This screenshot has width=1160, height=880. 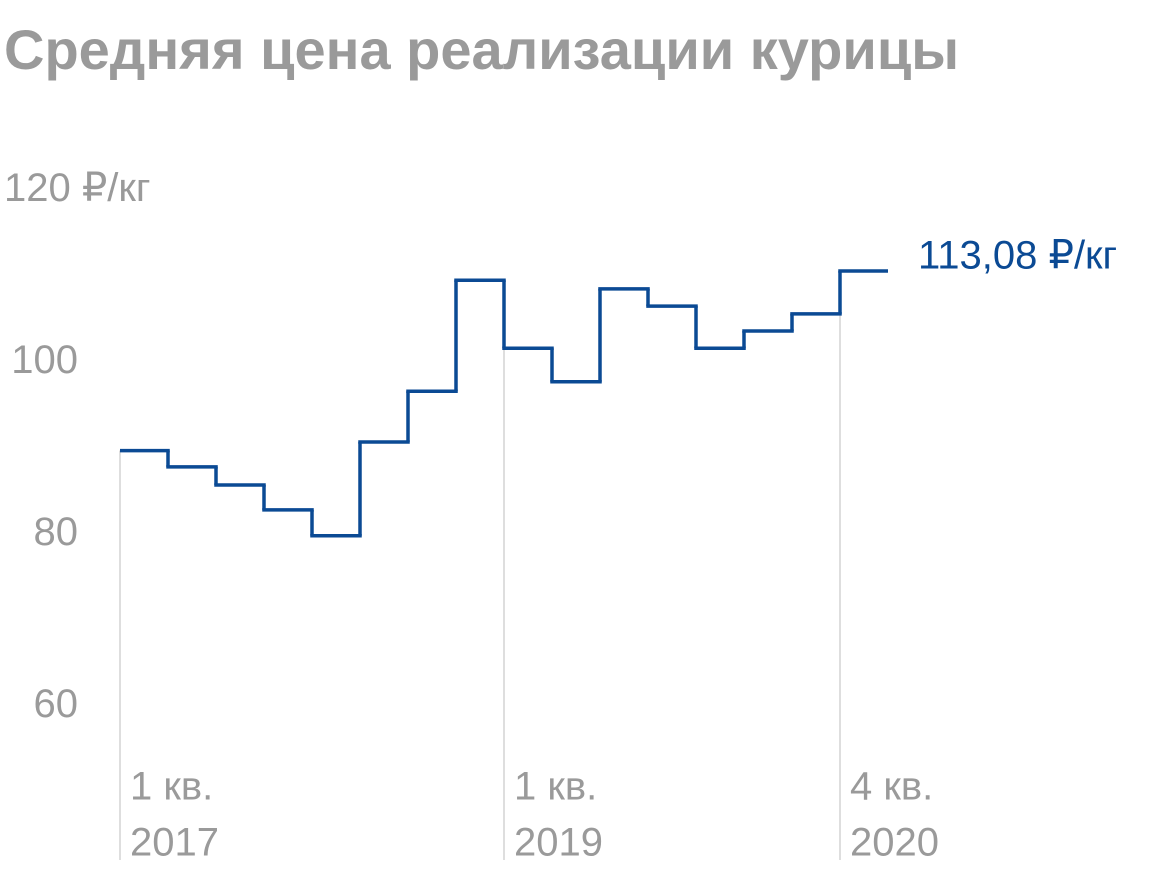 What do you see at coordinates (77, 188) in the screenshot?
I see `y-tick-label: 120 ₽/кг` at bounding box center [77, 188].